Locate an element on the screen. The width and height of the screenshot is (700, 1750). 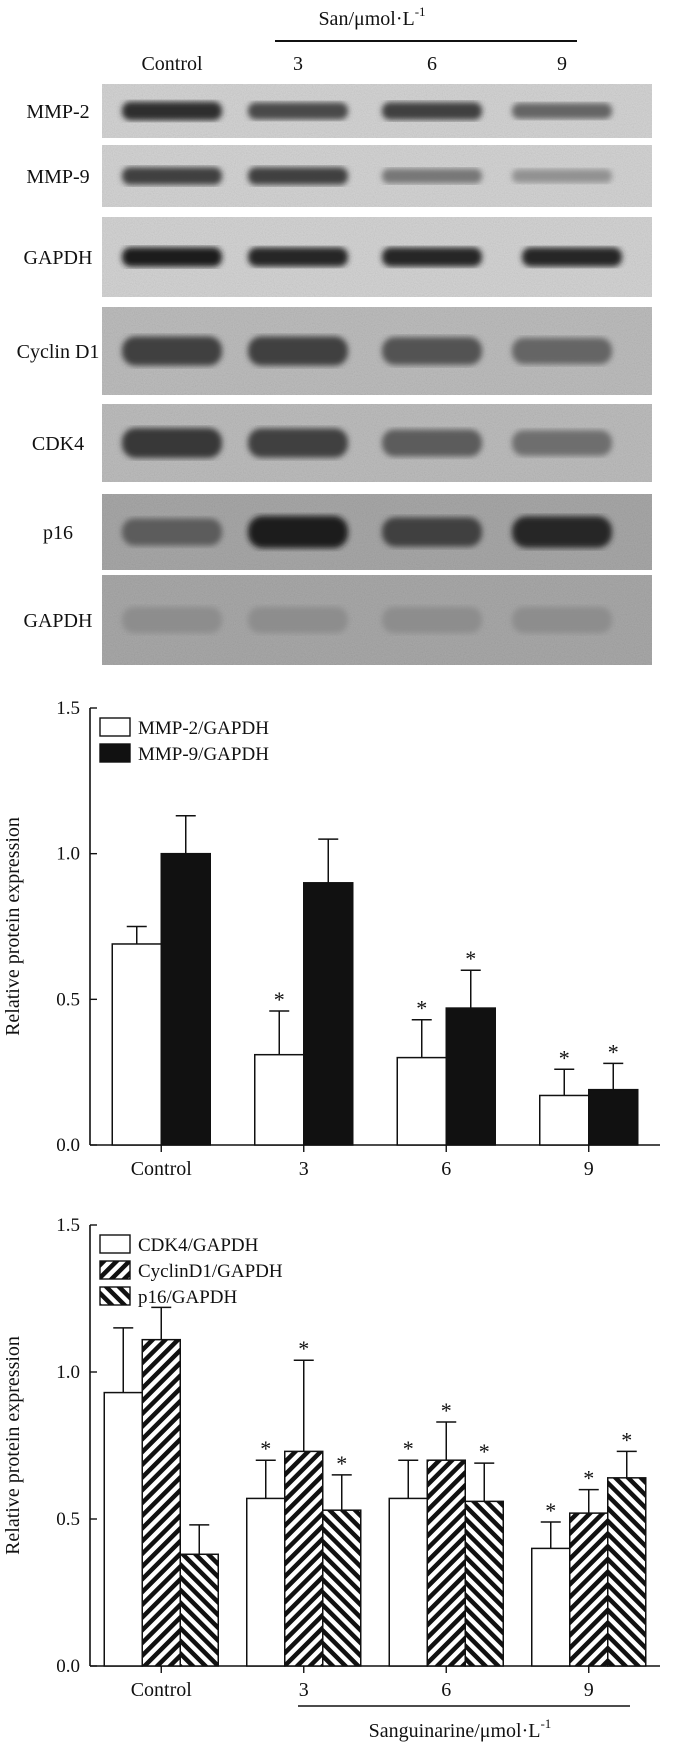
x-axis-label: Sanguinarine/μmol·L-1 is located at coordinates (460, 1729).